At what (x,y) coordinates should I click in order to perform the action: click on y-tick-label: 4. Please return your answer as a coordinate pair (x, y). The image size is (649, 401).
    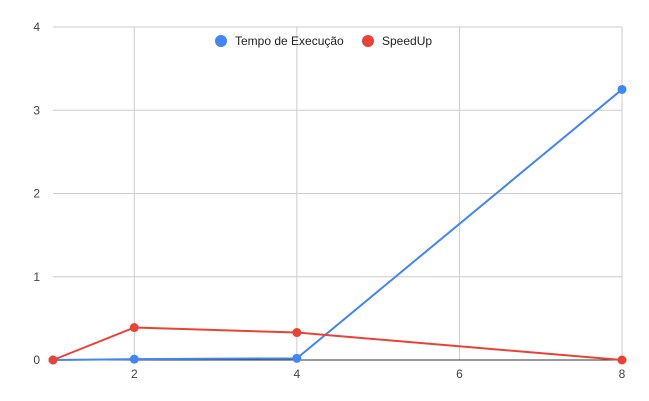
    Looking at the image, I should click on (36, 27).